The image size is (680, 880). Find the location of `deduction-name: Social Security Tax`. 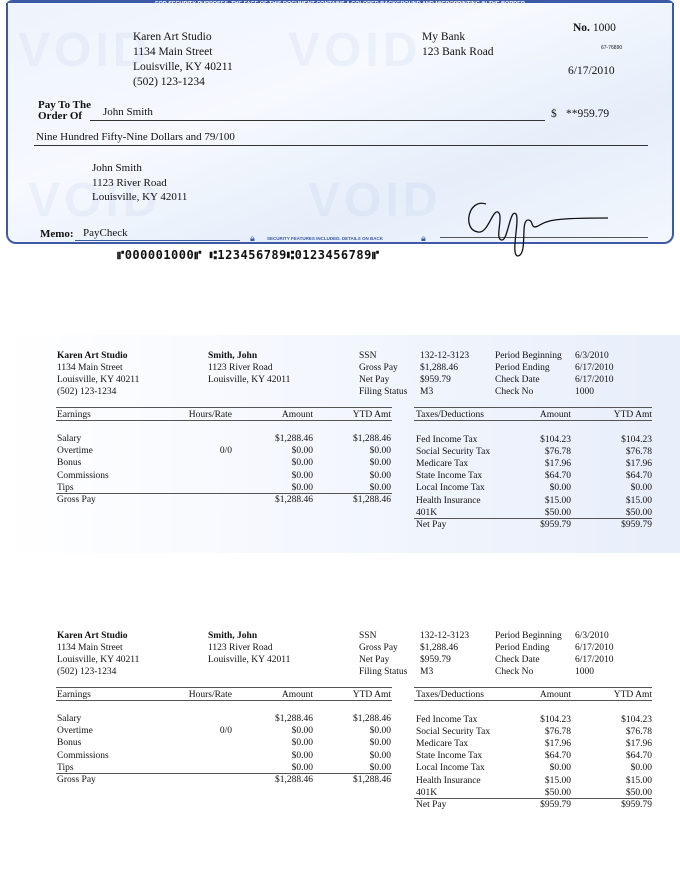

deduction-name: Social Security Tax is located at coordinates (453, 732).